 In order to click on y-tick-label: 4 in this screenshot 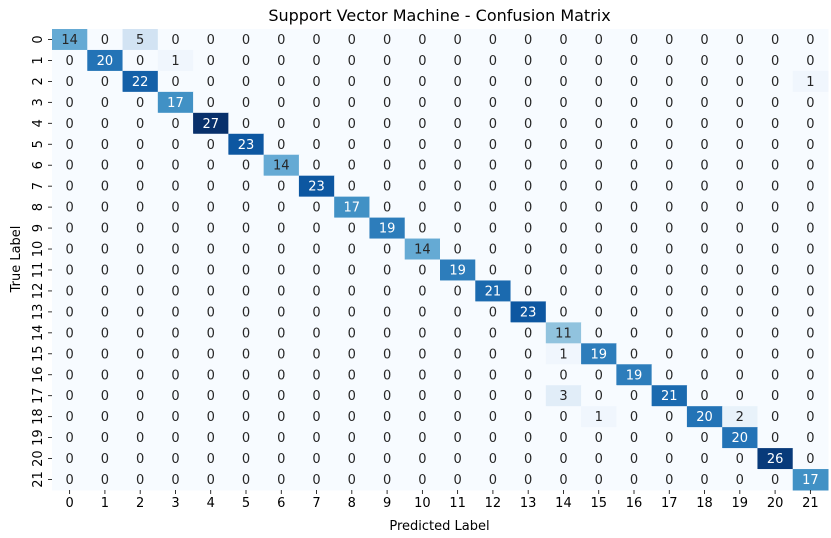, I will do `click(38, 123)`.